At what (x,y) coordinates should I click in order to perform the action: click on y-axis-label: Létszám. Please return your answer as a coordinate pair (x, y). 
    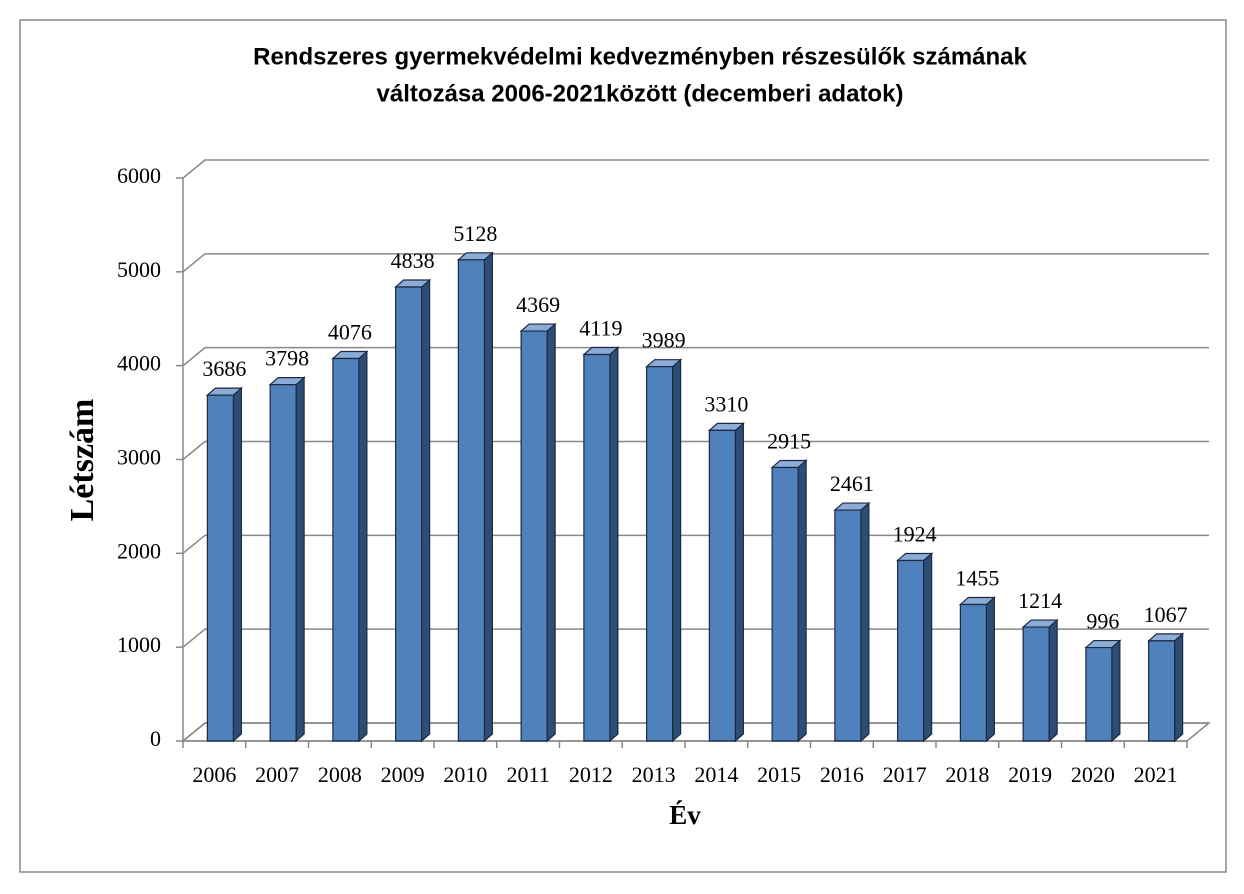
    Looking at the image, I should click on (82, 460).